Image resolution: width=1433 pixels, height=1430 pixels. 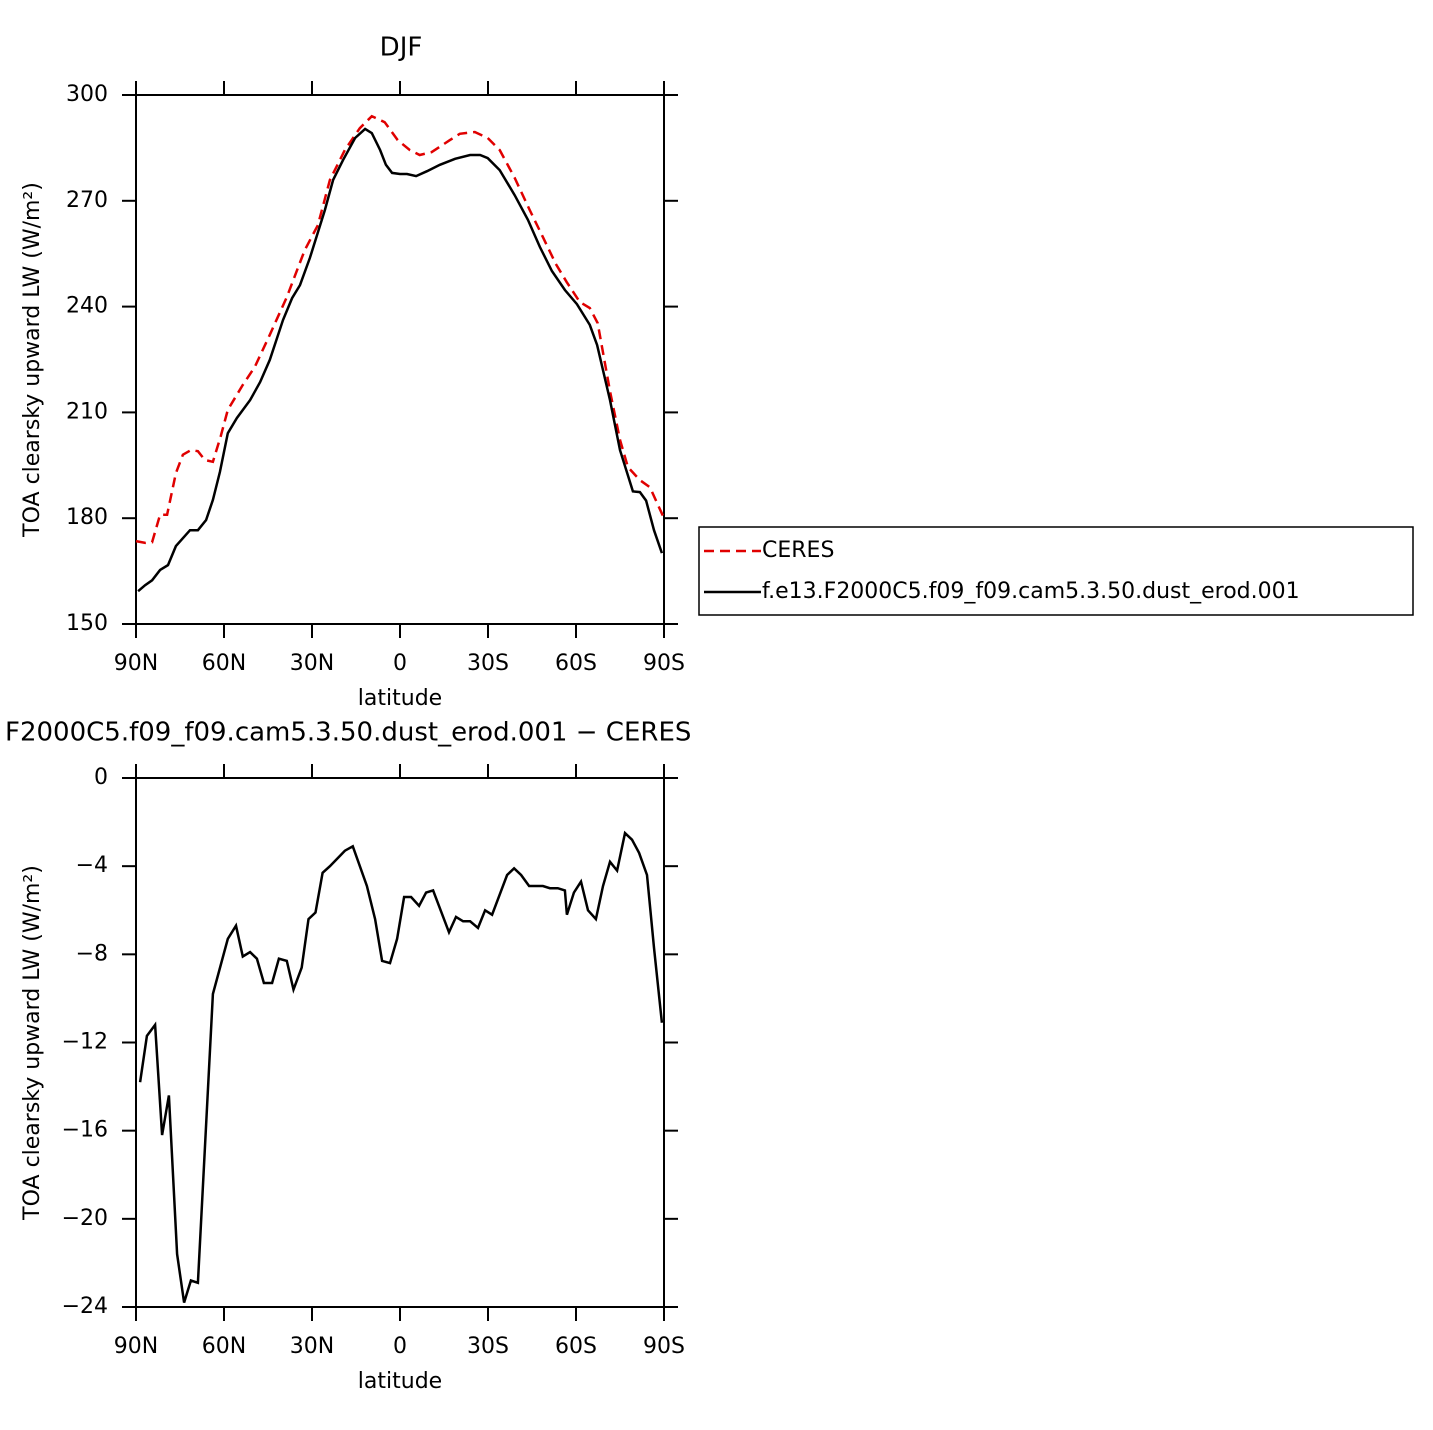 What do you see at coordinates (87, 623) in the screenshot?
I see `y-tick-label: 150` at bounding box center [87, 623].